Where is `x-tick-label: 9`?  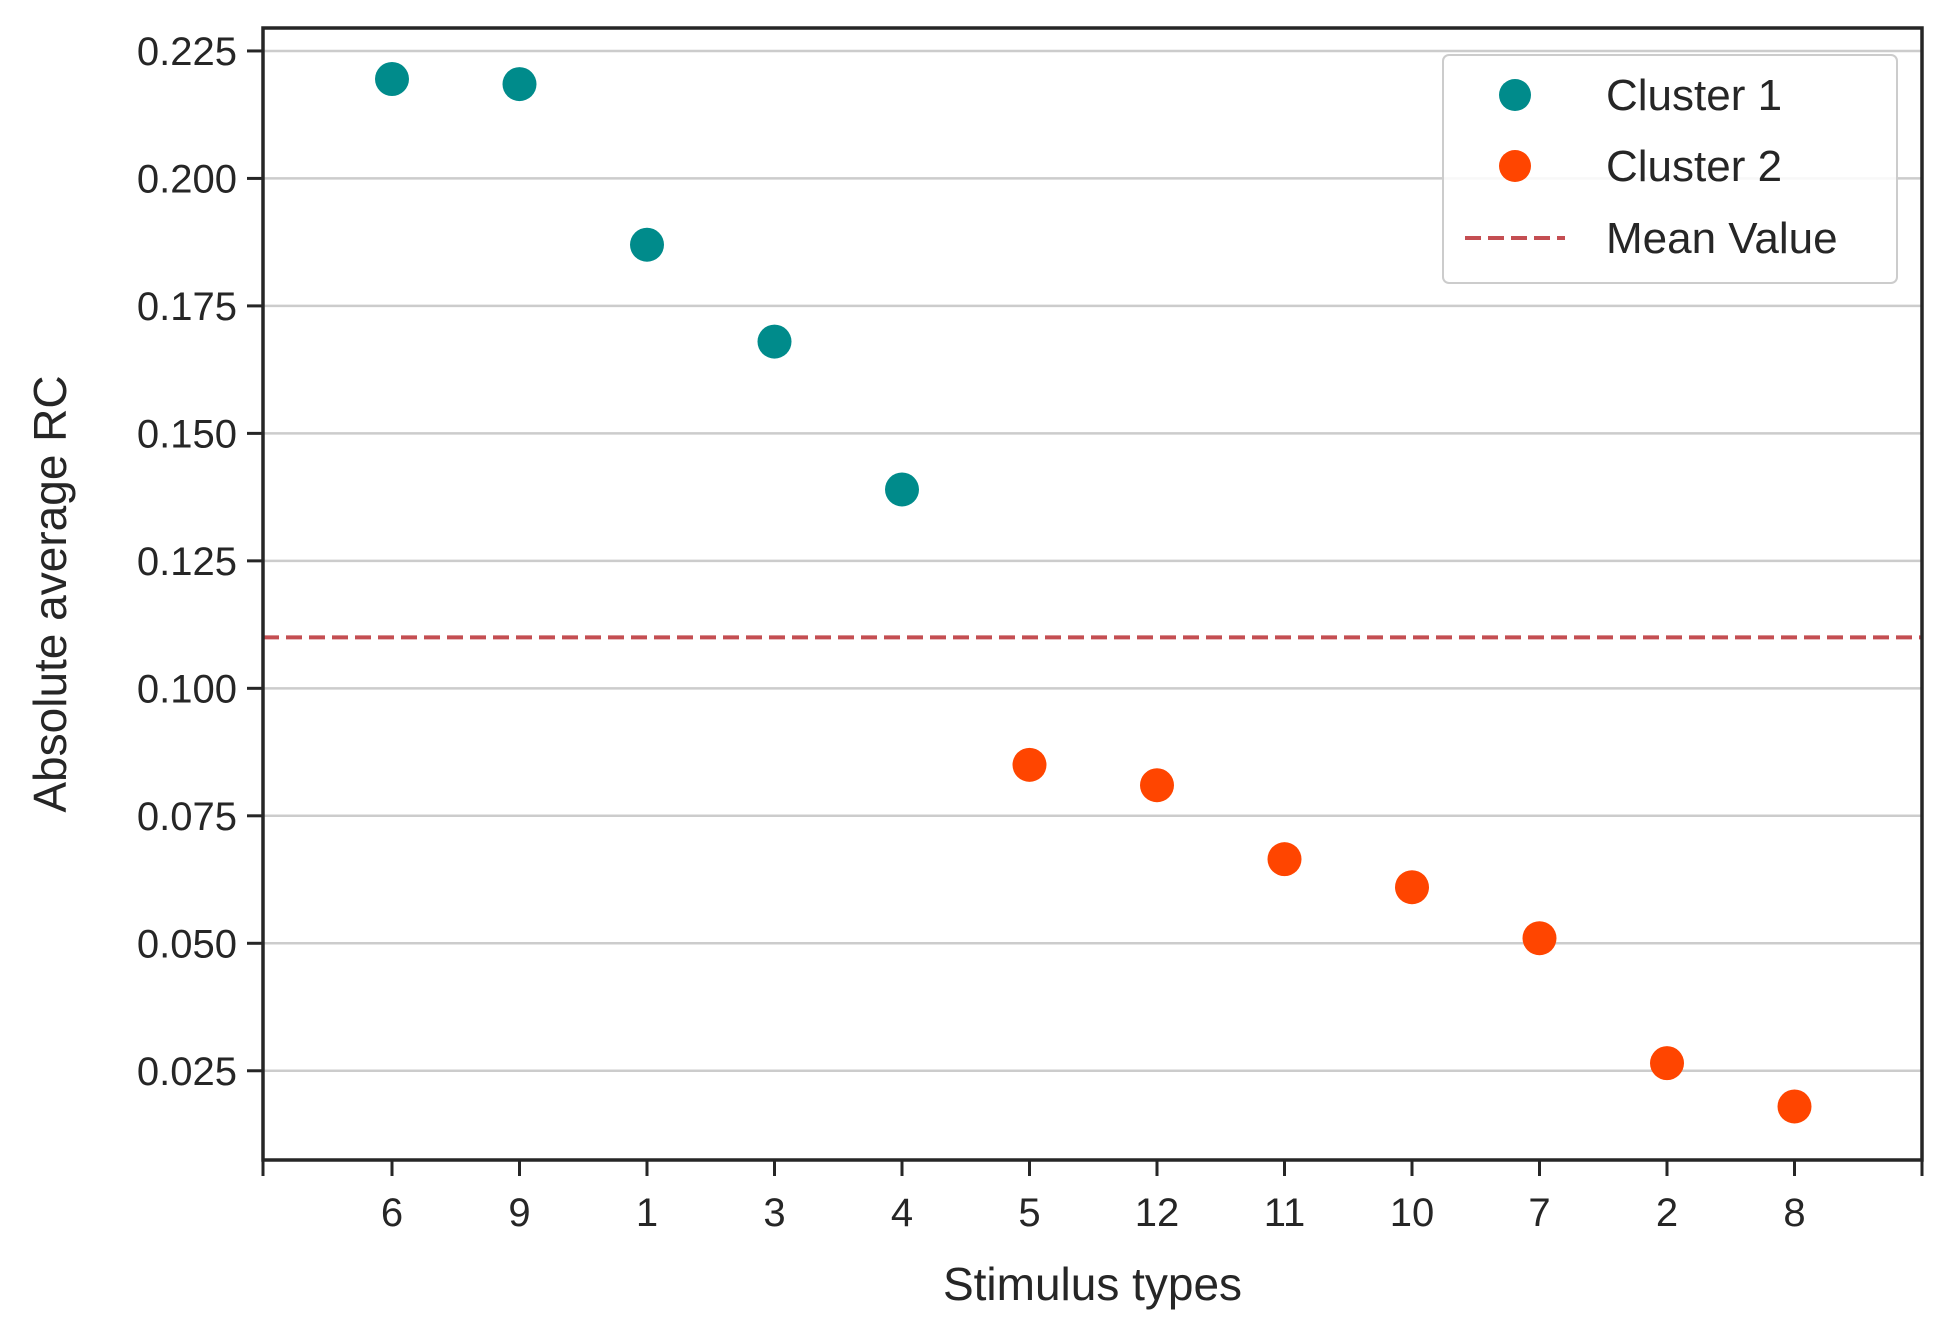 x-tick-label: 9 is located at coordinates (519, 1213).